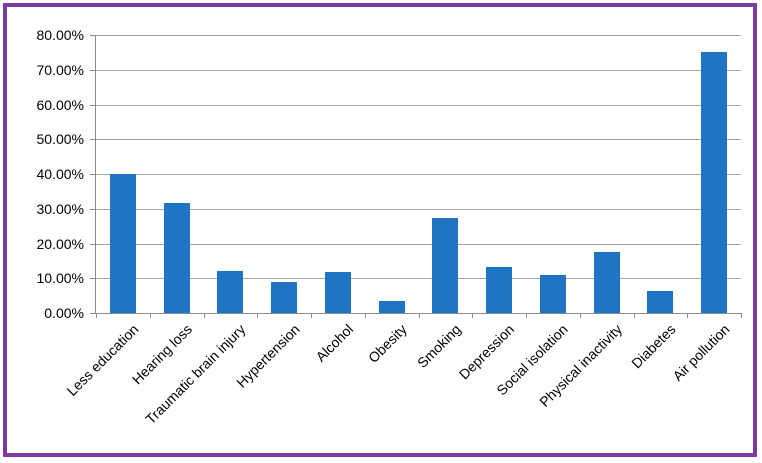 This screenshot has width=762, height=463. What do you see at coordinates (653, 346) in the screenshot?
I see `x-axis-label-diabetes: Diabetes` at bounding box center [653, 346].